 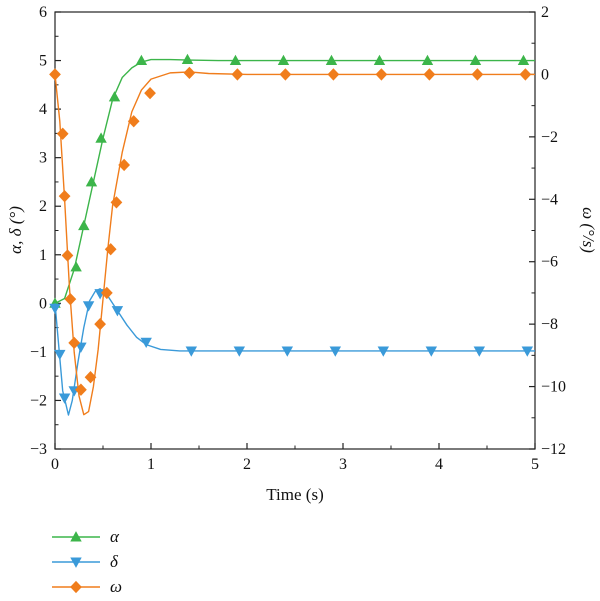 What do you see at coordinates (439, 464) in the screenshot?
I see `x-tick-label: 4` at bounding box center [439, 464].